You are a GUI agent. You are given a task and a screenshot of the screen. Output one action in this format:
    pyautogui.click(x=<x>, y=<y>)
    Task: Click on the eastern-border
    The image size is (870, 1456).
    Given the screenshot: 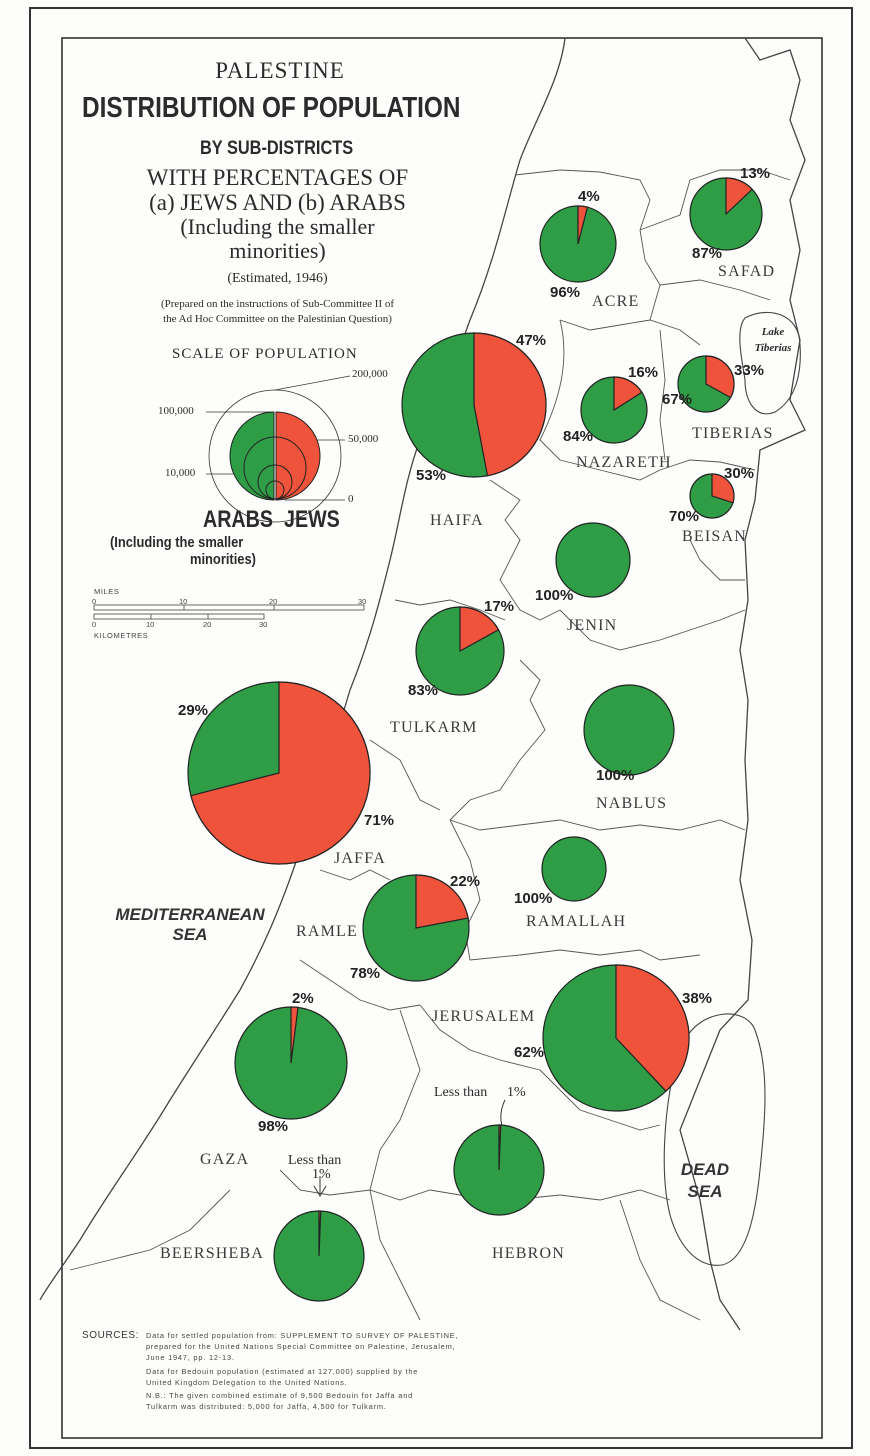 What is the action you would take?
    pyautogui.click(x=742, y=684)
    